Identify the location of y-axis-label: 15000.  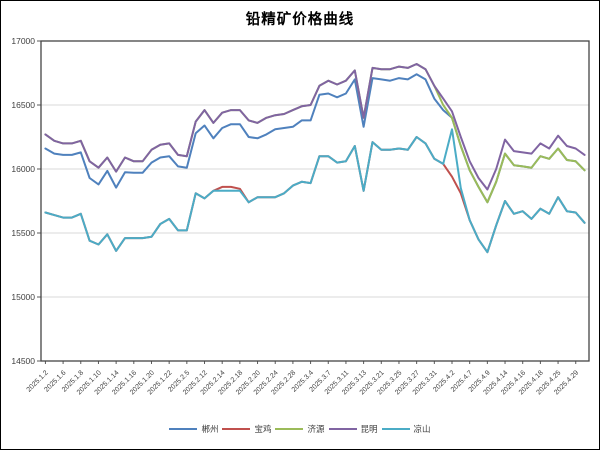
(23, 297).